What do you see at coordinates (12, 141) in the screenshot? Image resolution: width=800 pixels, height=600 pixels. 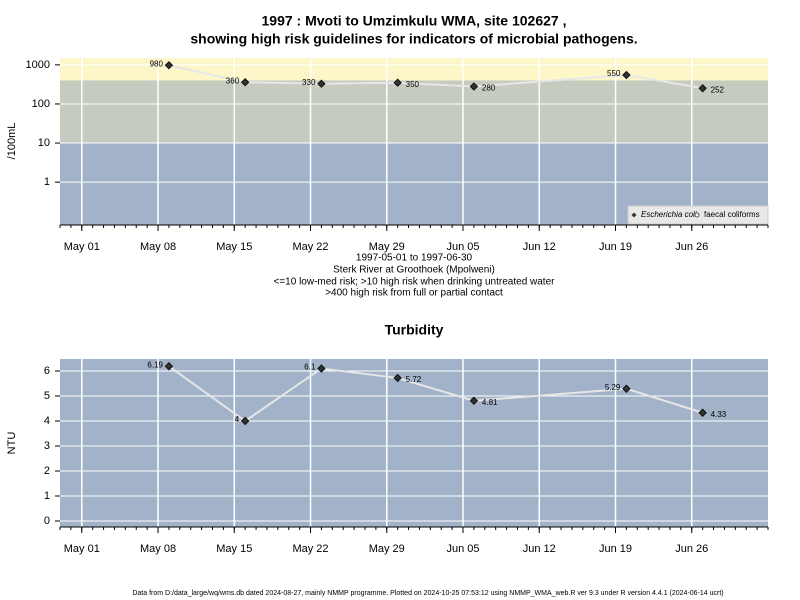 I see `y-axis-label: /100mL` at bounding box center [12, 141].